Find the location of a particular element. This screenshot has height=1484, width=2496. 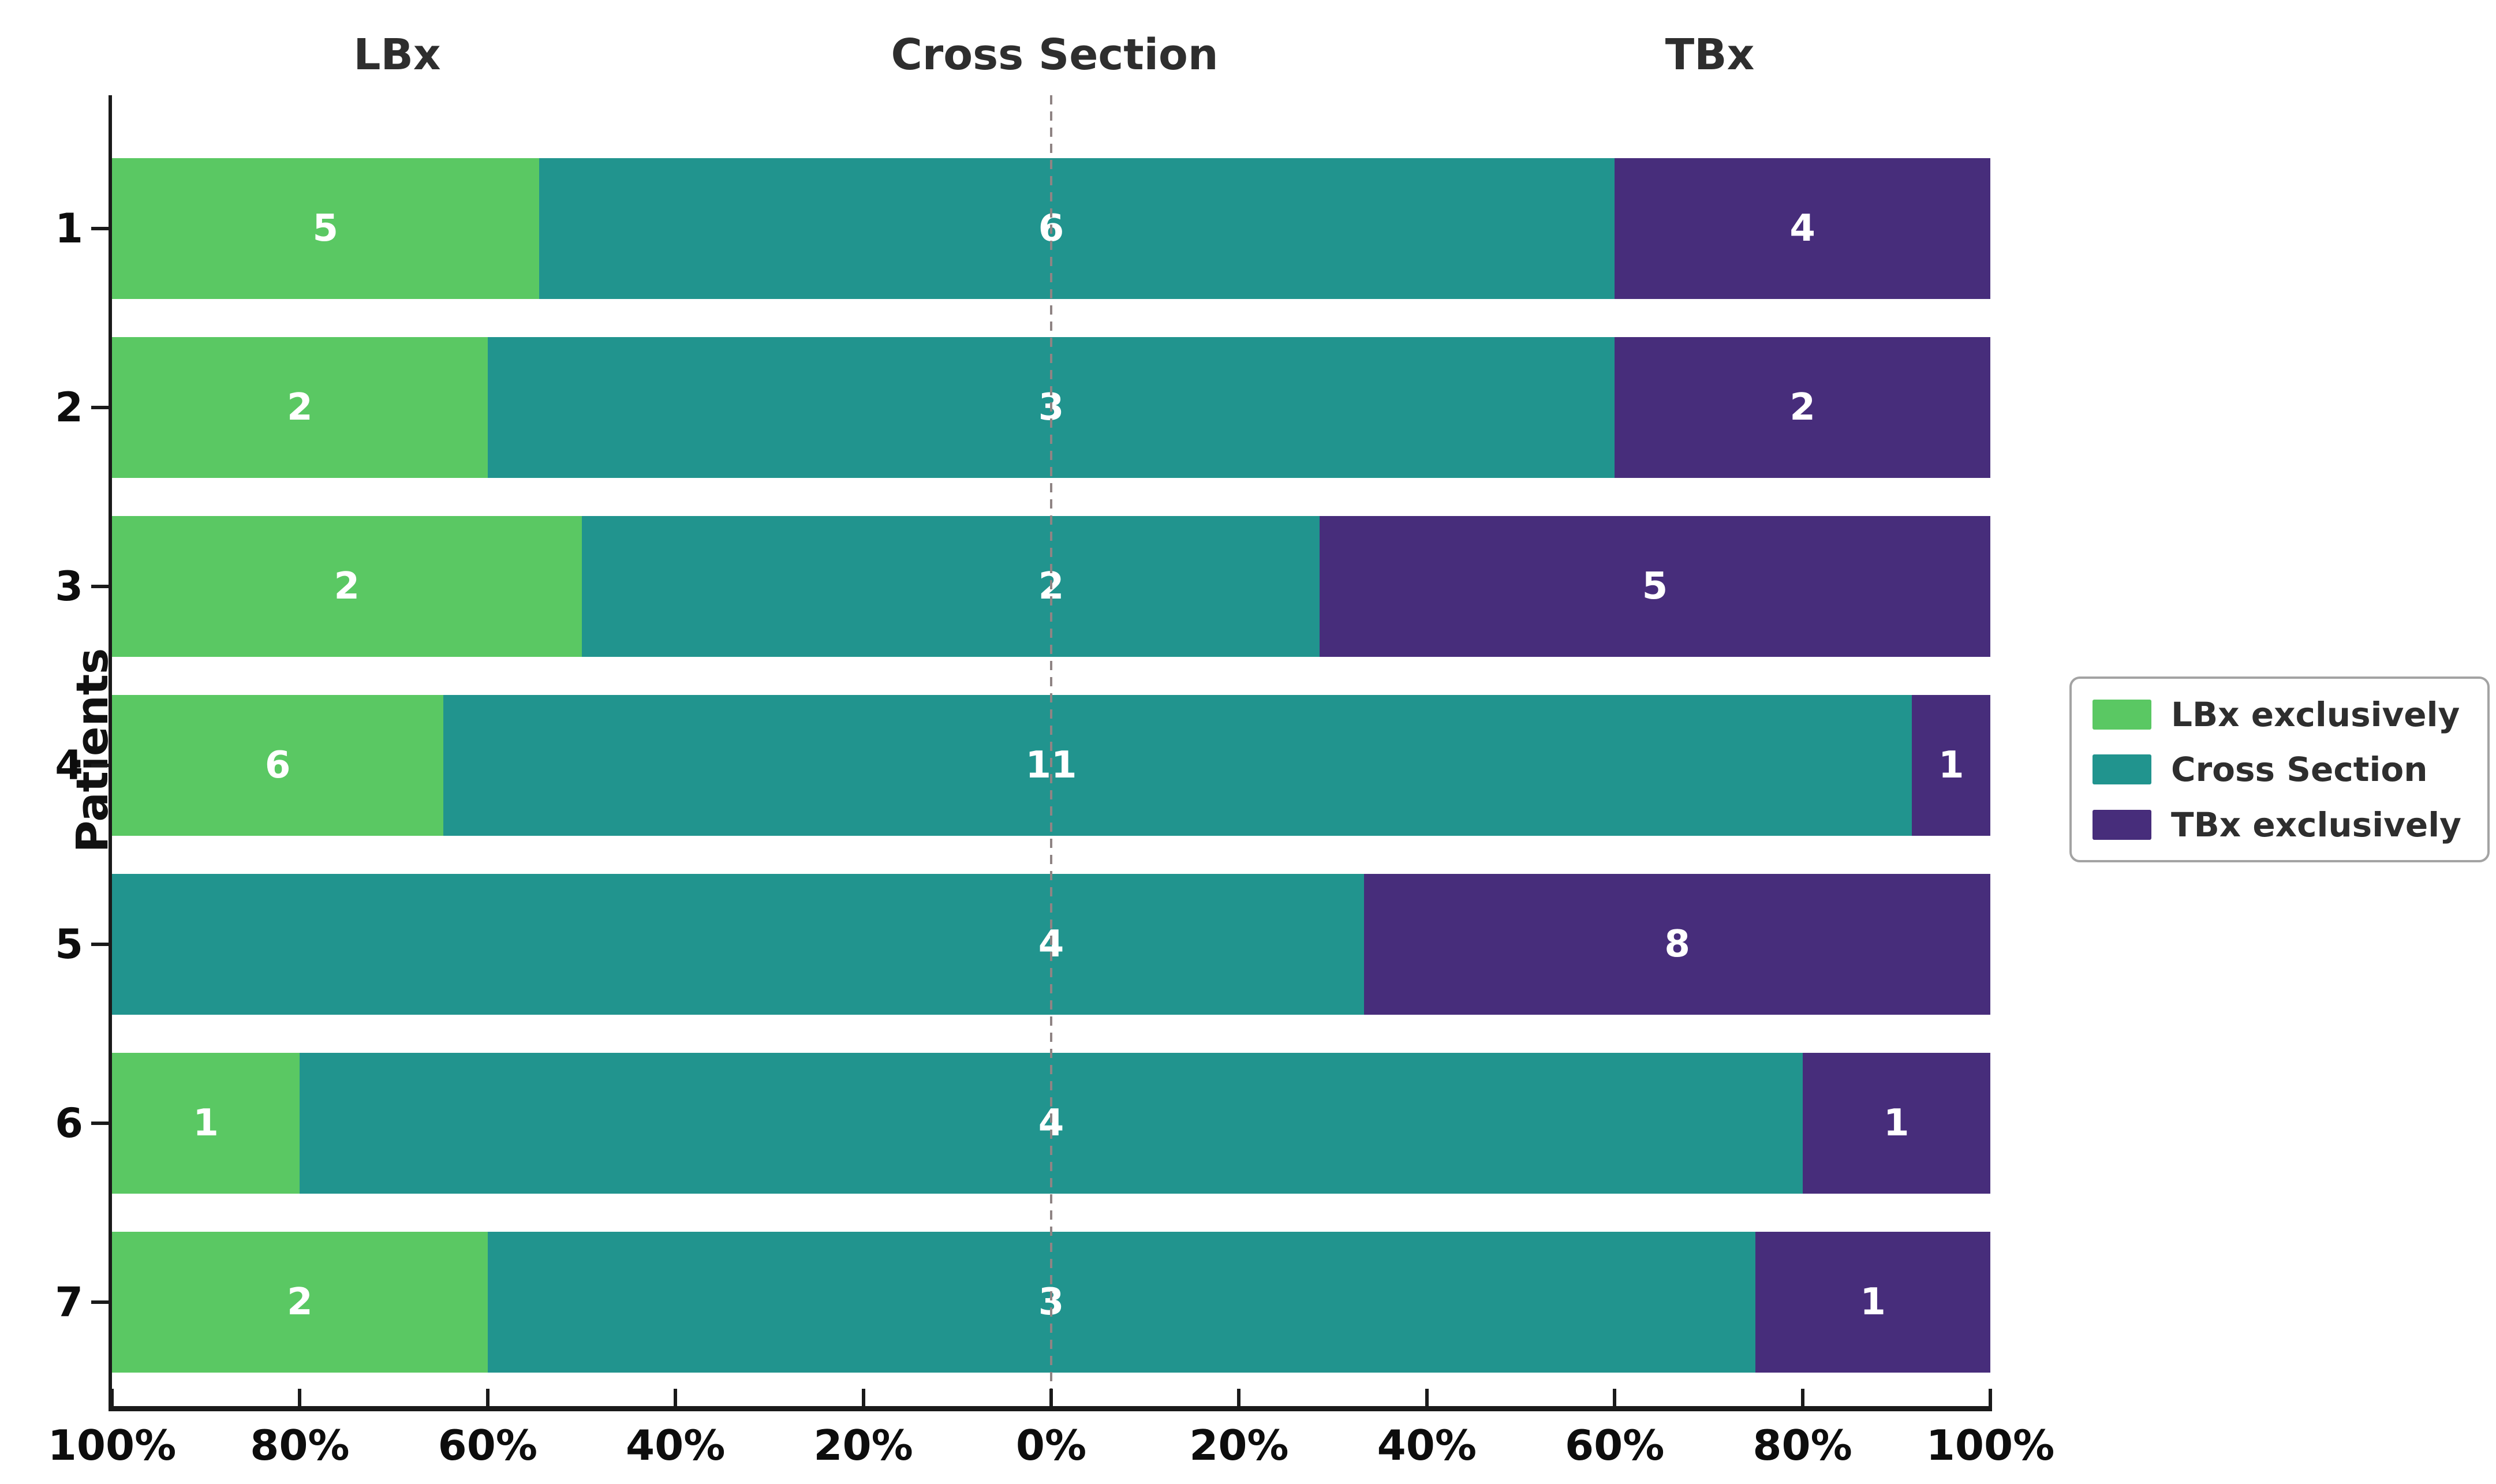

legend-label-tbx: TBx exclusively is located at coordinates (2316, 825).